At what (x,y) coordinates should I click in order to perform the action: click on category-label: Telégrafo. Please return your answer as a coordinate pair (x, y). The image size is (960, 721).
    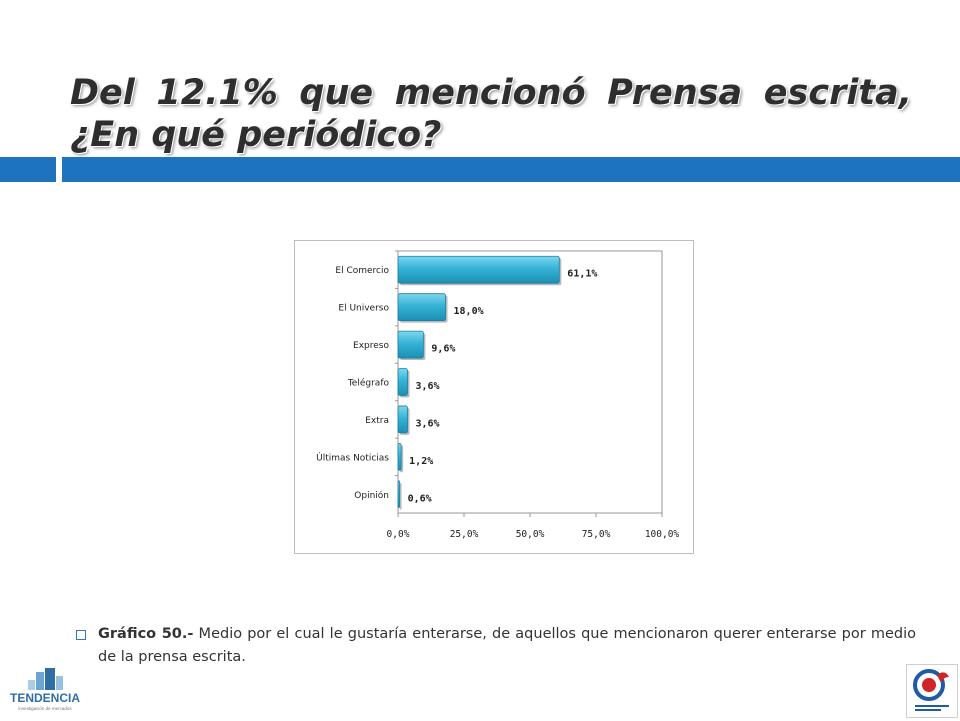
    Looking at the image, I should click on (368, 383).